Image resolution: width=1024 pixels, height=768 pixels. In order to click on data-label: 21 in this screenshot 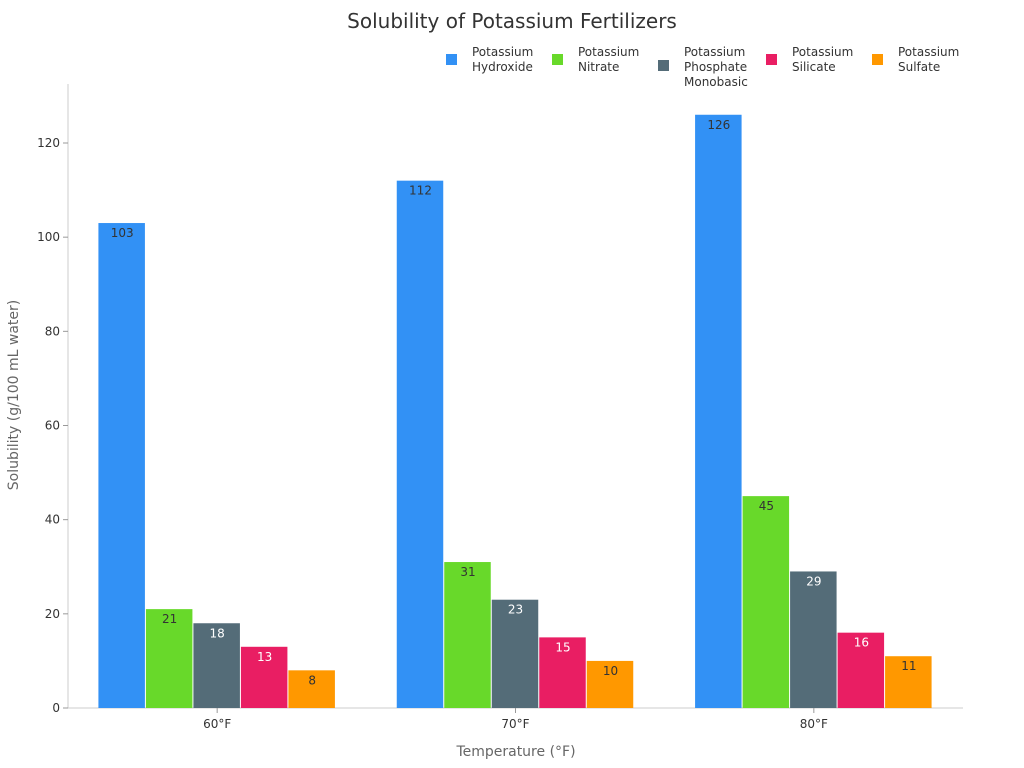, I will do `click(169, 619)`.